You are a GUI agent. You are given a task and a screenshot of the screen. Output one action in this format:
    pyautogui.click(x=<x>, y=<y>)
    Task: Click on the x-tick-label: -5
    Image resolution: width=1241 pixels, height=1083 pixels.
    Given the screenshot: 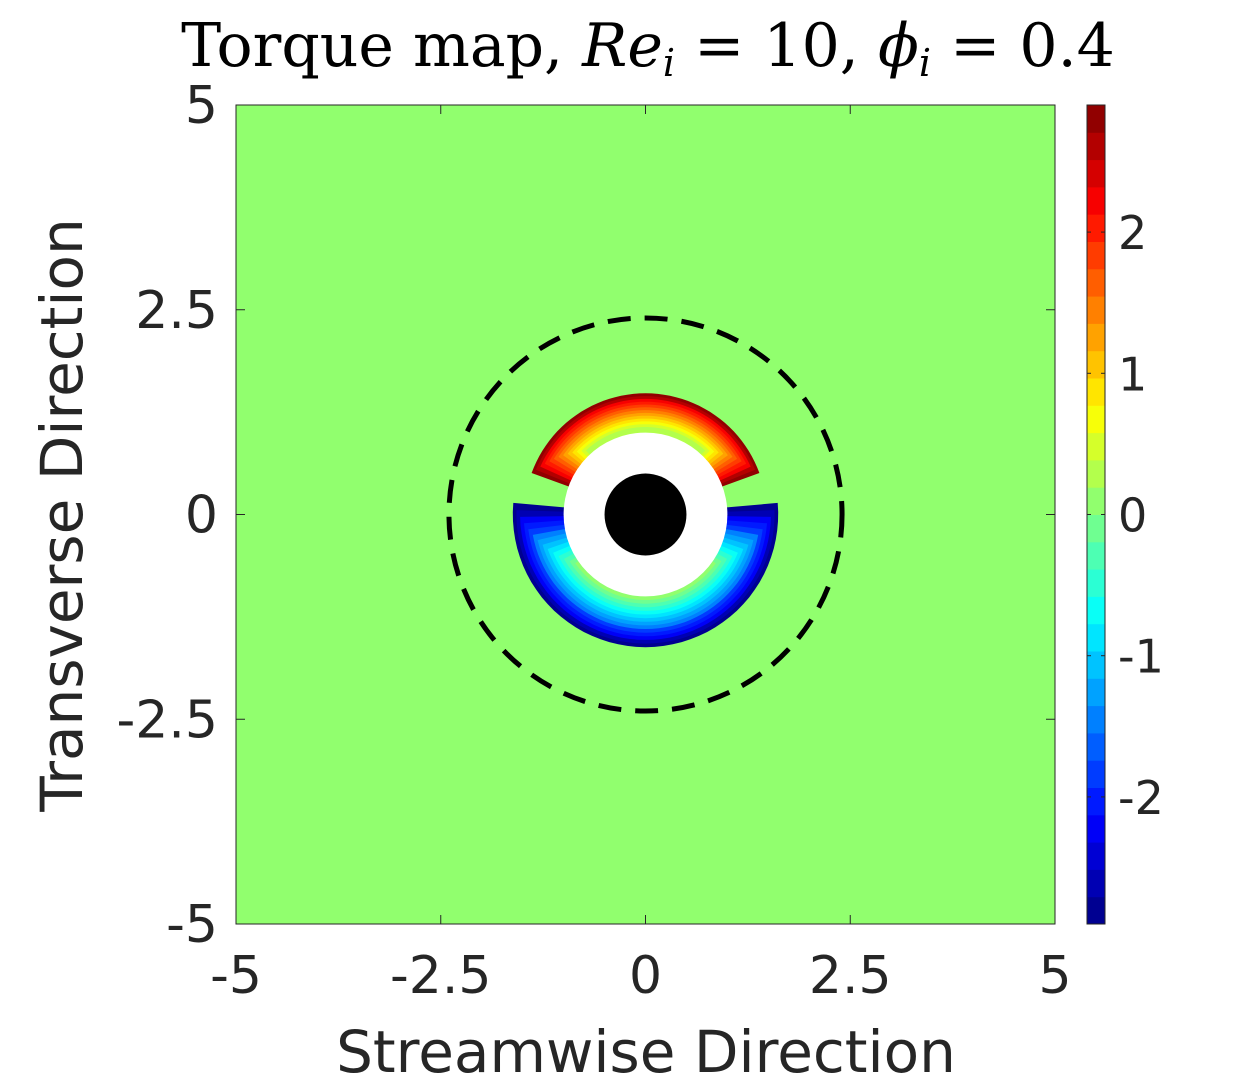 What is the action you would take?
    pyautogui.click(x=236, y=976)
    